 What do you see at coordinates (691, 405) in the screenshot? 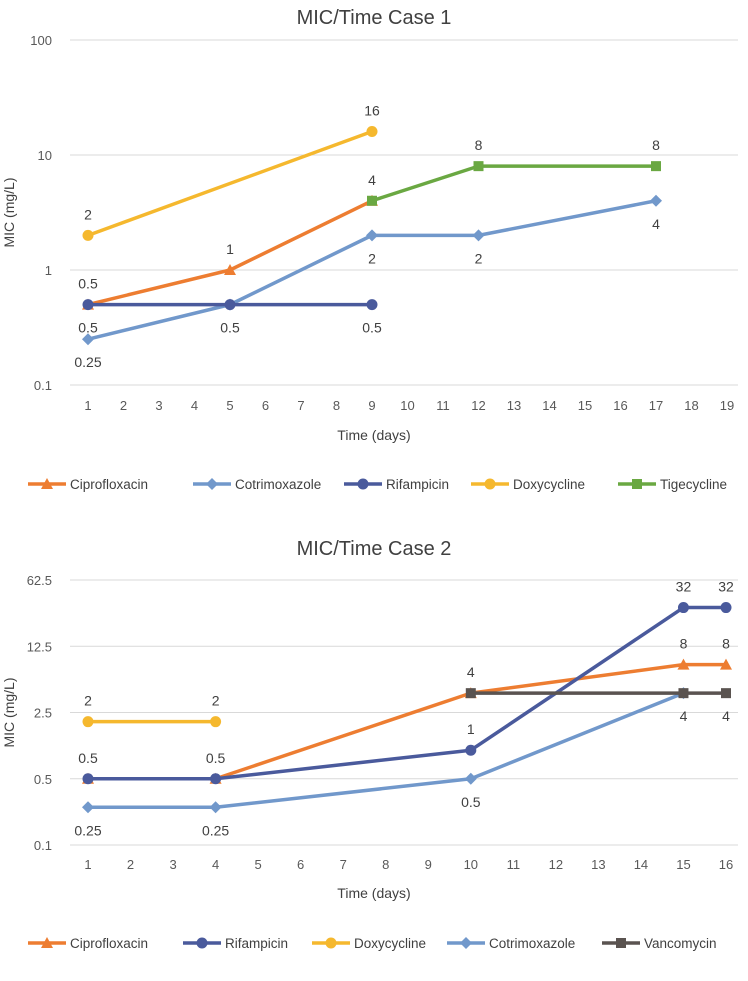
I see `chart-1-x-tick-label: 18` at bounding box center [691, 405].